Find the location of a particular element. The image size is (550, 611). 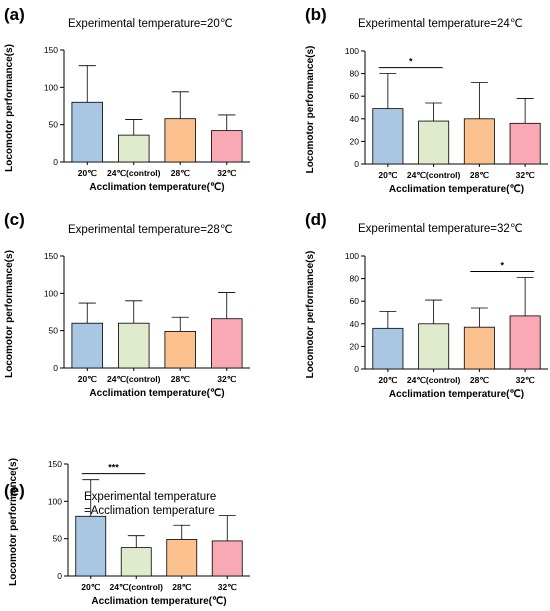

panel-title-line: Experimental temperature=28℃ is located at coordinates (150, 230).